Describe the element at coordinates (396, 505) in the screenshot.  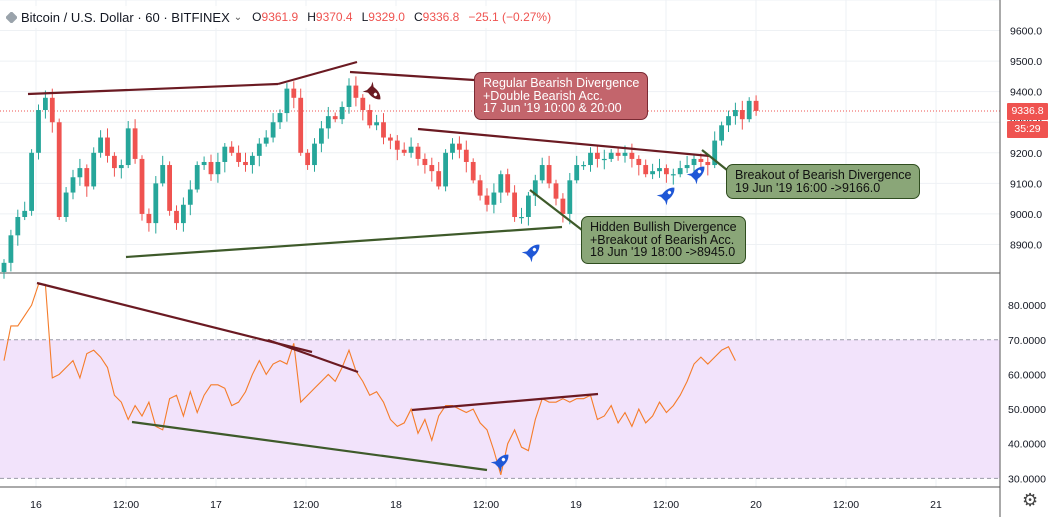
I see `time-axis-label: 18` at that location.